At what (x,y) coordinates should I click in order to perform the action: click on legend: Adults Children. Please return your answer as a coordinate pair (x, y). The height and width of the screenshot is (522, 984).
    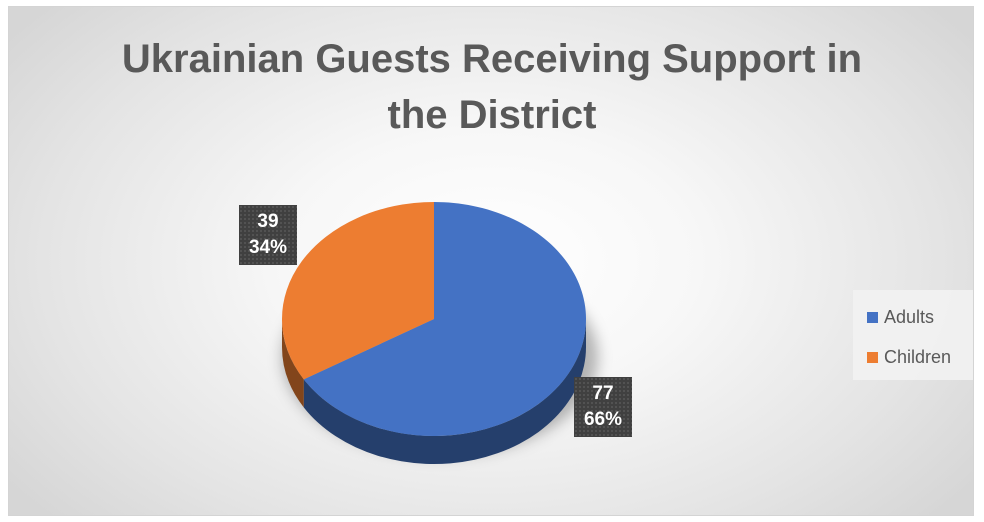
    Looking at the image, I should click on (913, 335).